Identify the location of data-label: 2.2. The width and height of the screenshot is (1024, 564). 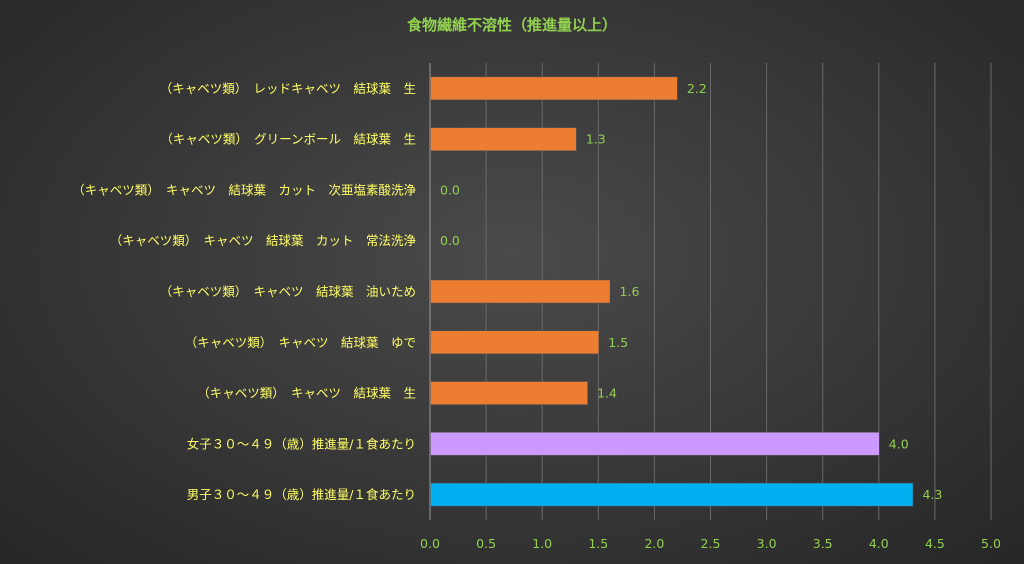
(697, 88).